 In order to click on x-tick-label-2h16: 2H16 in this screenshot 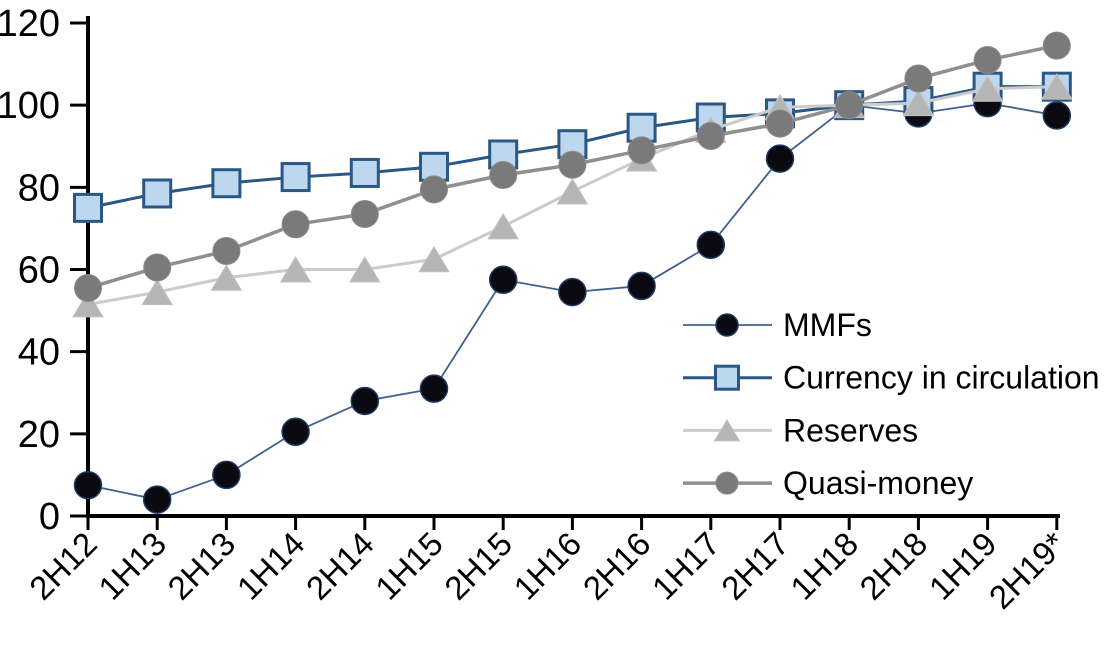, I will do `click(617, 566)`.